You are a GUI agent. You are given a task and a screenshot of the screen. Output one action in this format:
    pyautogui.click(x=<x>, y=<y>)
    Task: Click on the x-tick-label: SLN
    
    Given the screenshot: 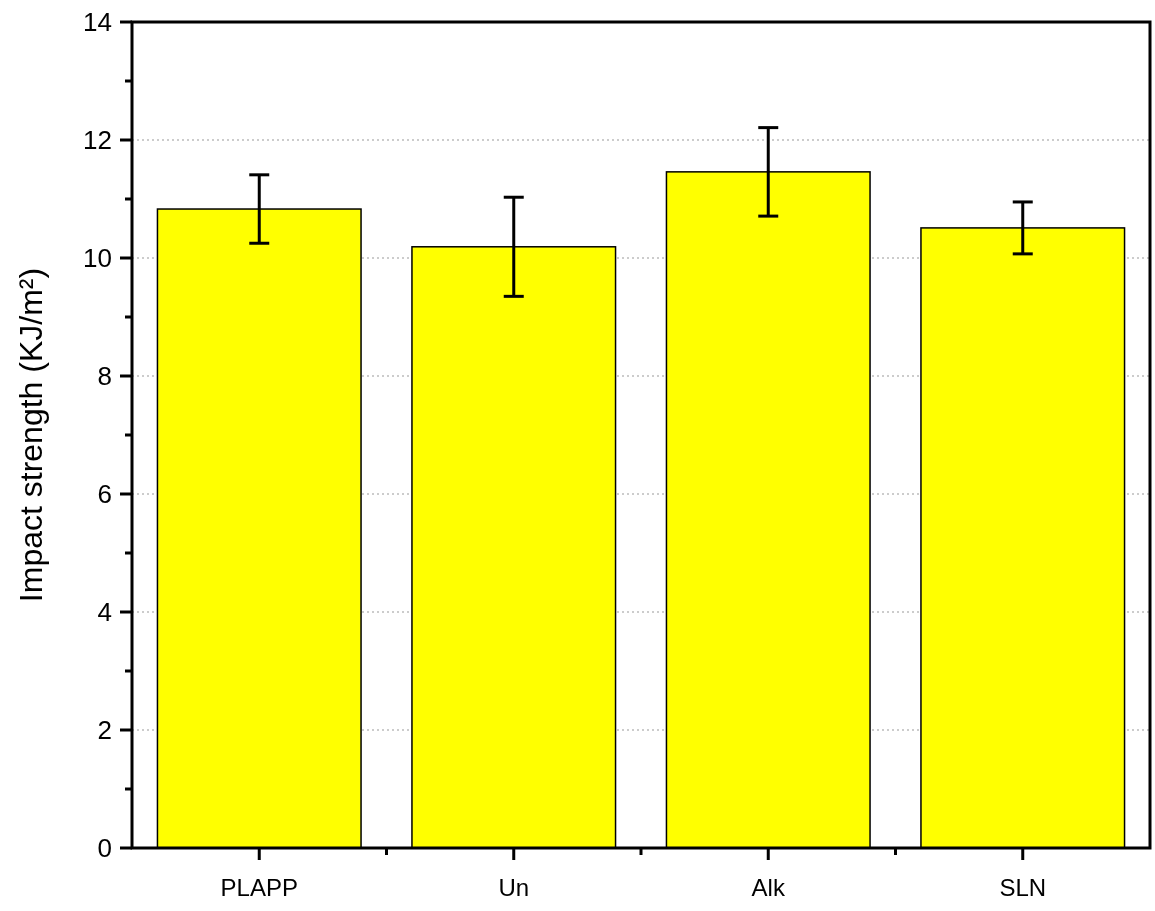 What is the action you would take?
    pyautogui.click(x=1023, y=887)
    